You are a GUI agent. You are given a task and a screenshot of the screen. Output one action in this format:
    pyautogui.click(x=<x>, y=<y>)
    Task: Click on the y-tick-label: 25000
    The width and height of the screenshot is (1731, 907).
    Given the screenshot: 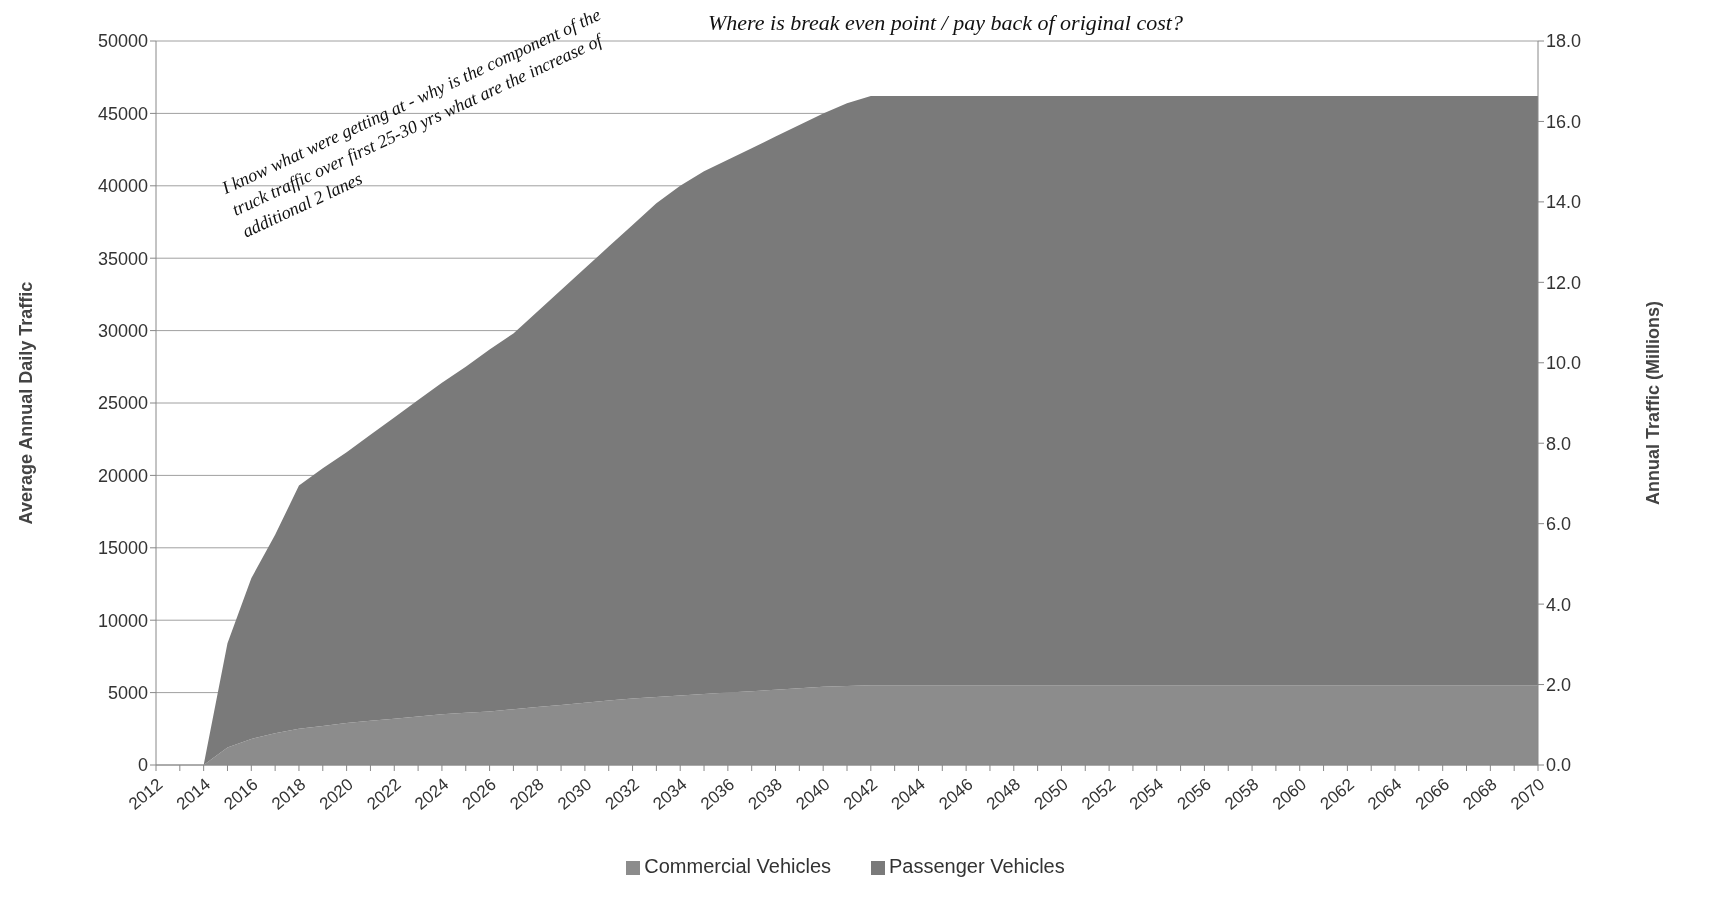 What is the action you would take?
    pyautogui.click(x=122, y=403)
    